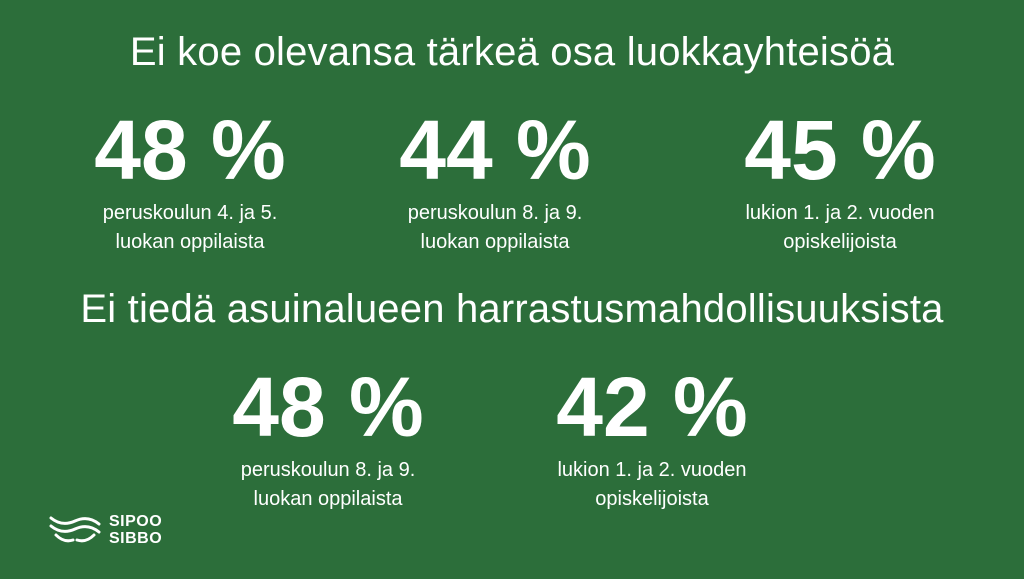 This screenshot has width=1024, height=579. What do you see at coordinates (495, 150) in the screenshot?
I see `stat-value: 44 %` at bounding box center [495, 150].